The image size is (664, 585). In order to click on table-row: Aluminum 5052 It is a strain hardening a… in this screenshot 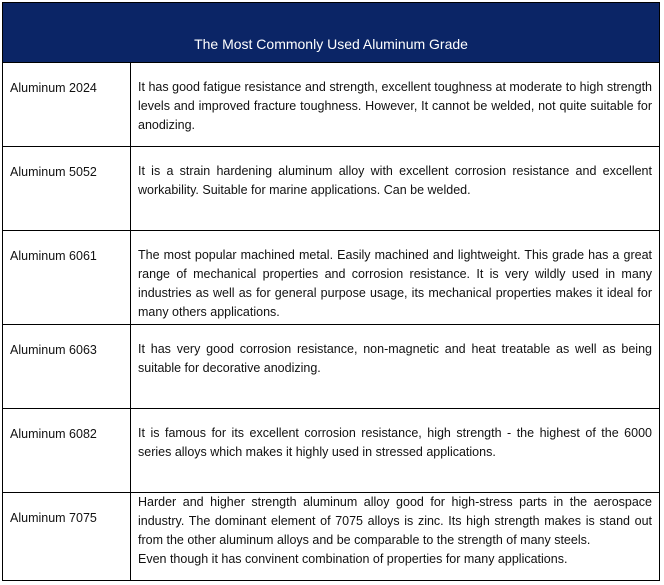, I will do `click(331, 189)`.